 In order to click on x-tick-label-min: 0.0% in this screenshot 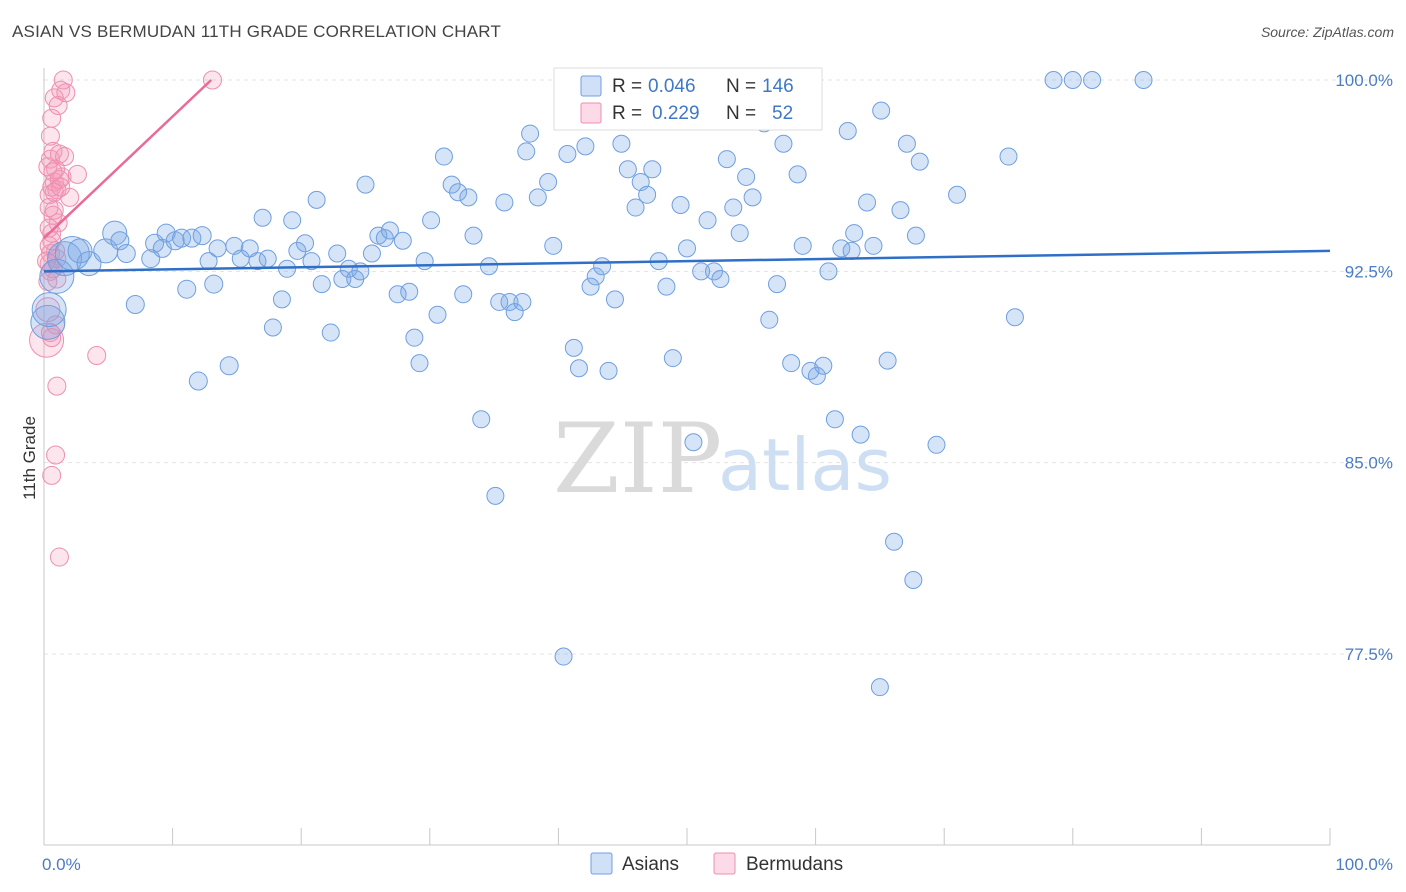, I will do `click(61, 864)`.